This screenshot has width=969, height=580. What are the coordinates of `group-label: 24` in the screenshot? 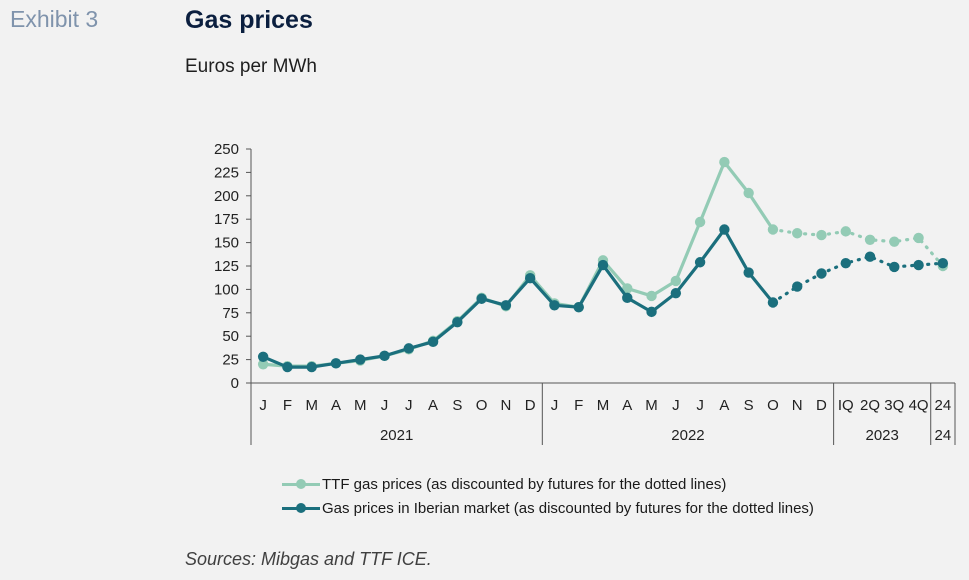 It's located at (943, 435).